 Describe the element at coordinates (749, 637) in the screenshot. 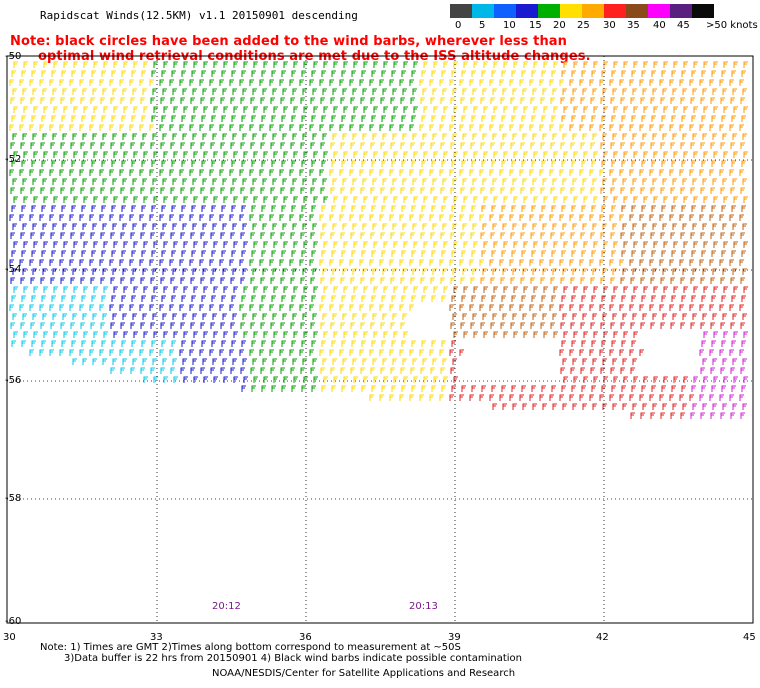

I see `lon-label-45: 45` at that location.